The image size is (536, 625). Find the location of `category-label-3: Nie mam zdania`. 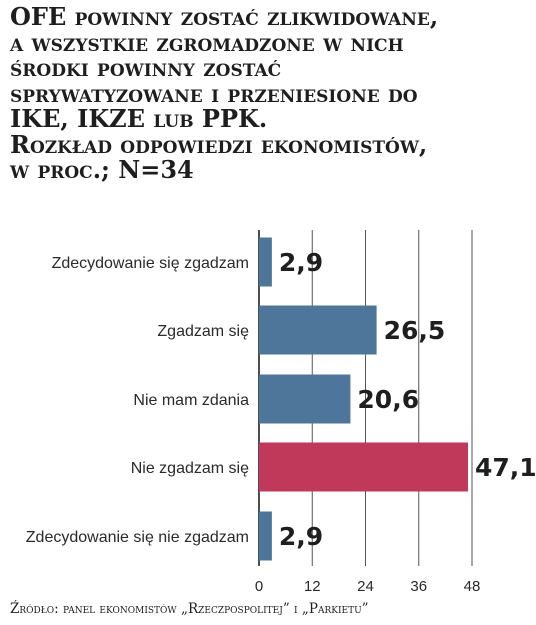

category-label-3: Nie mam zdania is located at coordinates (191, 400).